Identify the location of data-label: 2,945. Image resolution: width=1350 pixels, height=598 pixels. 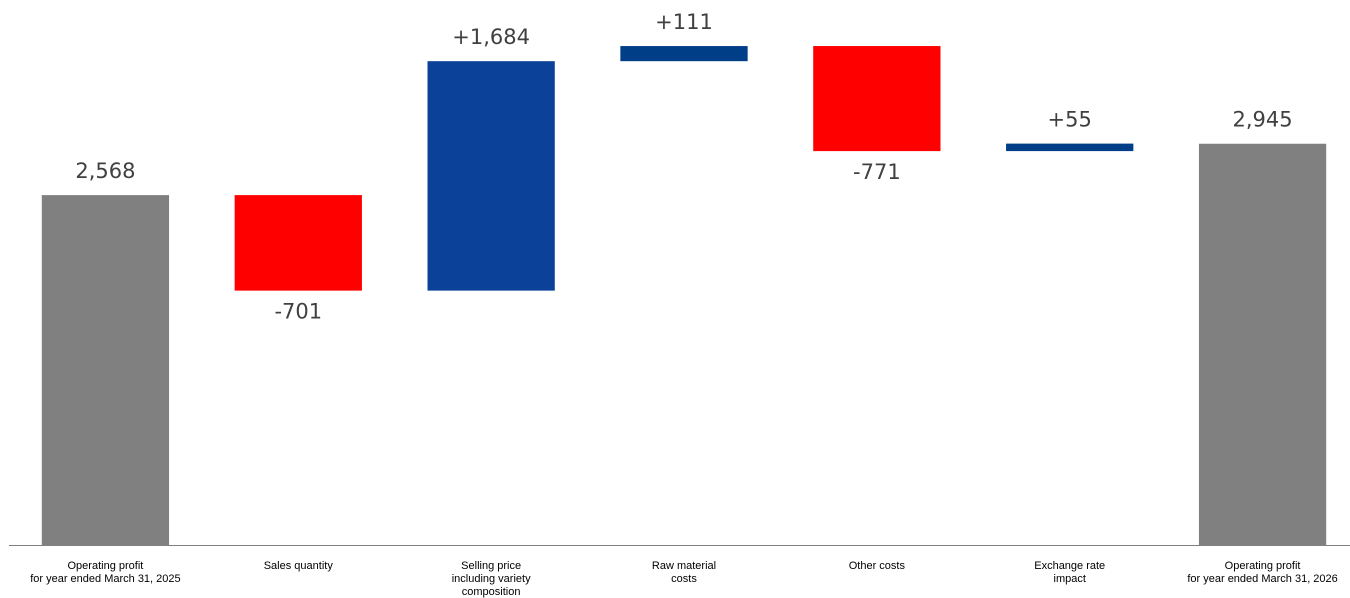
(1263, 120).